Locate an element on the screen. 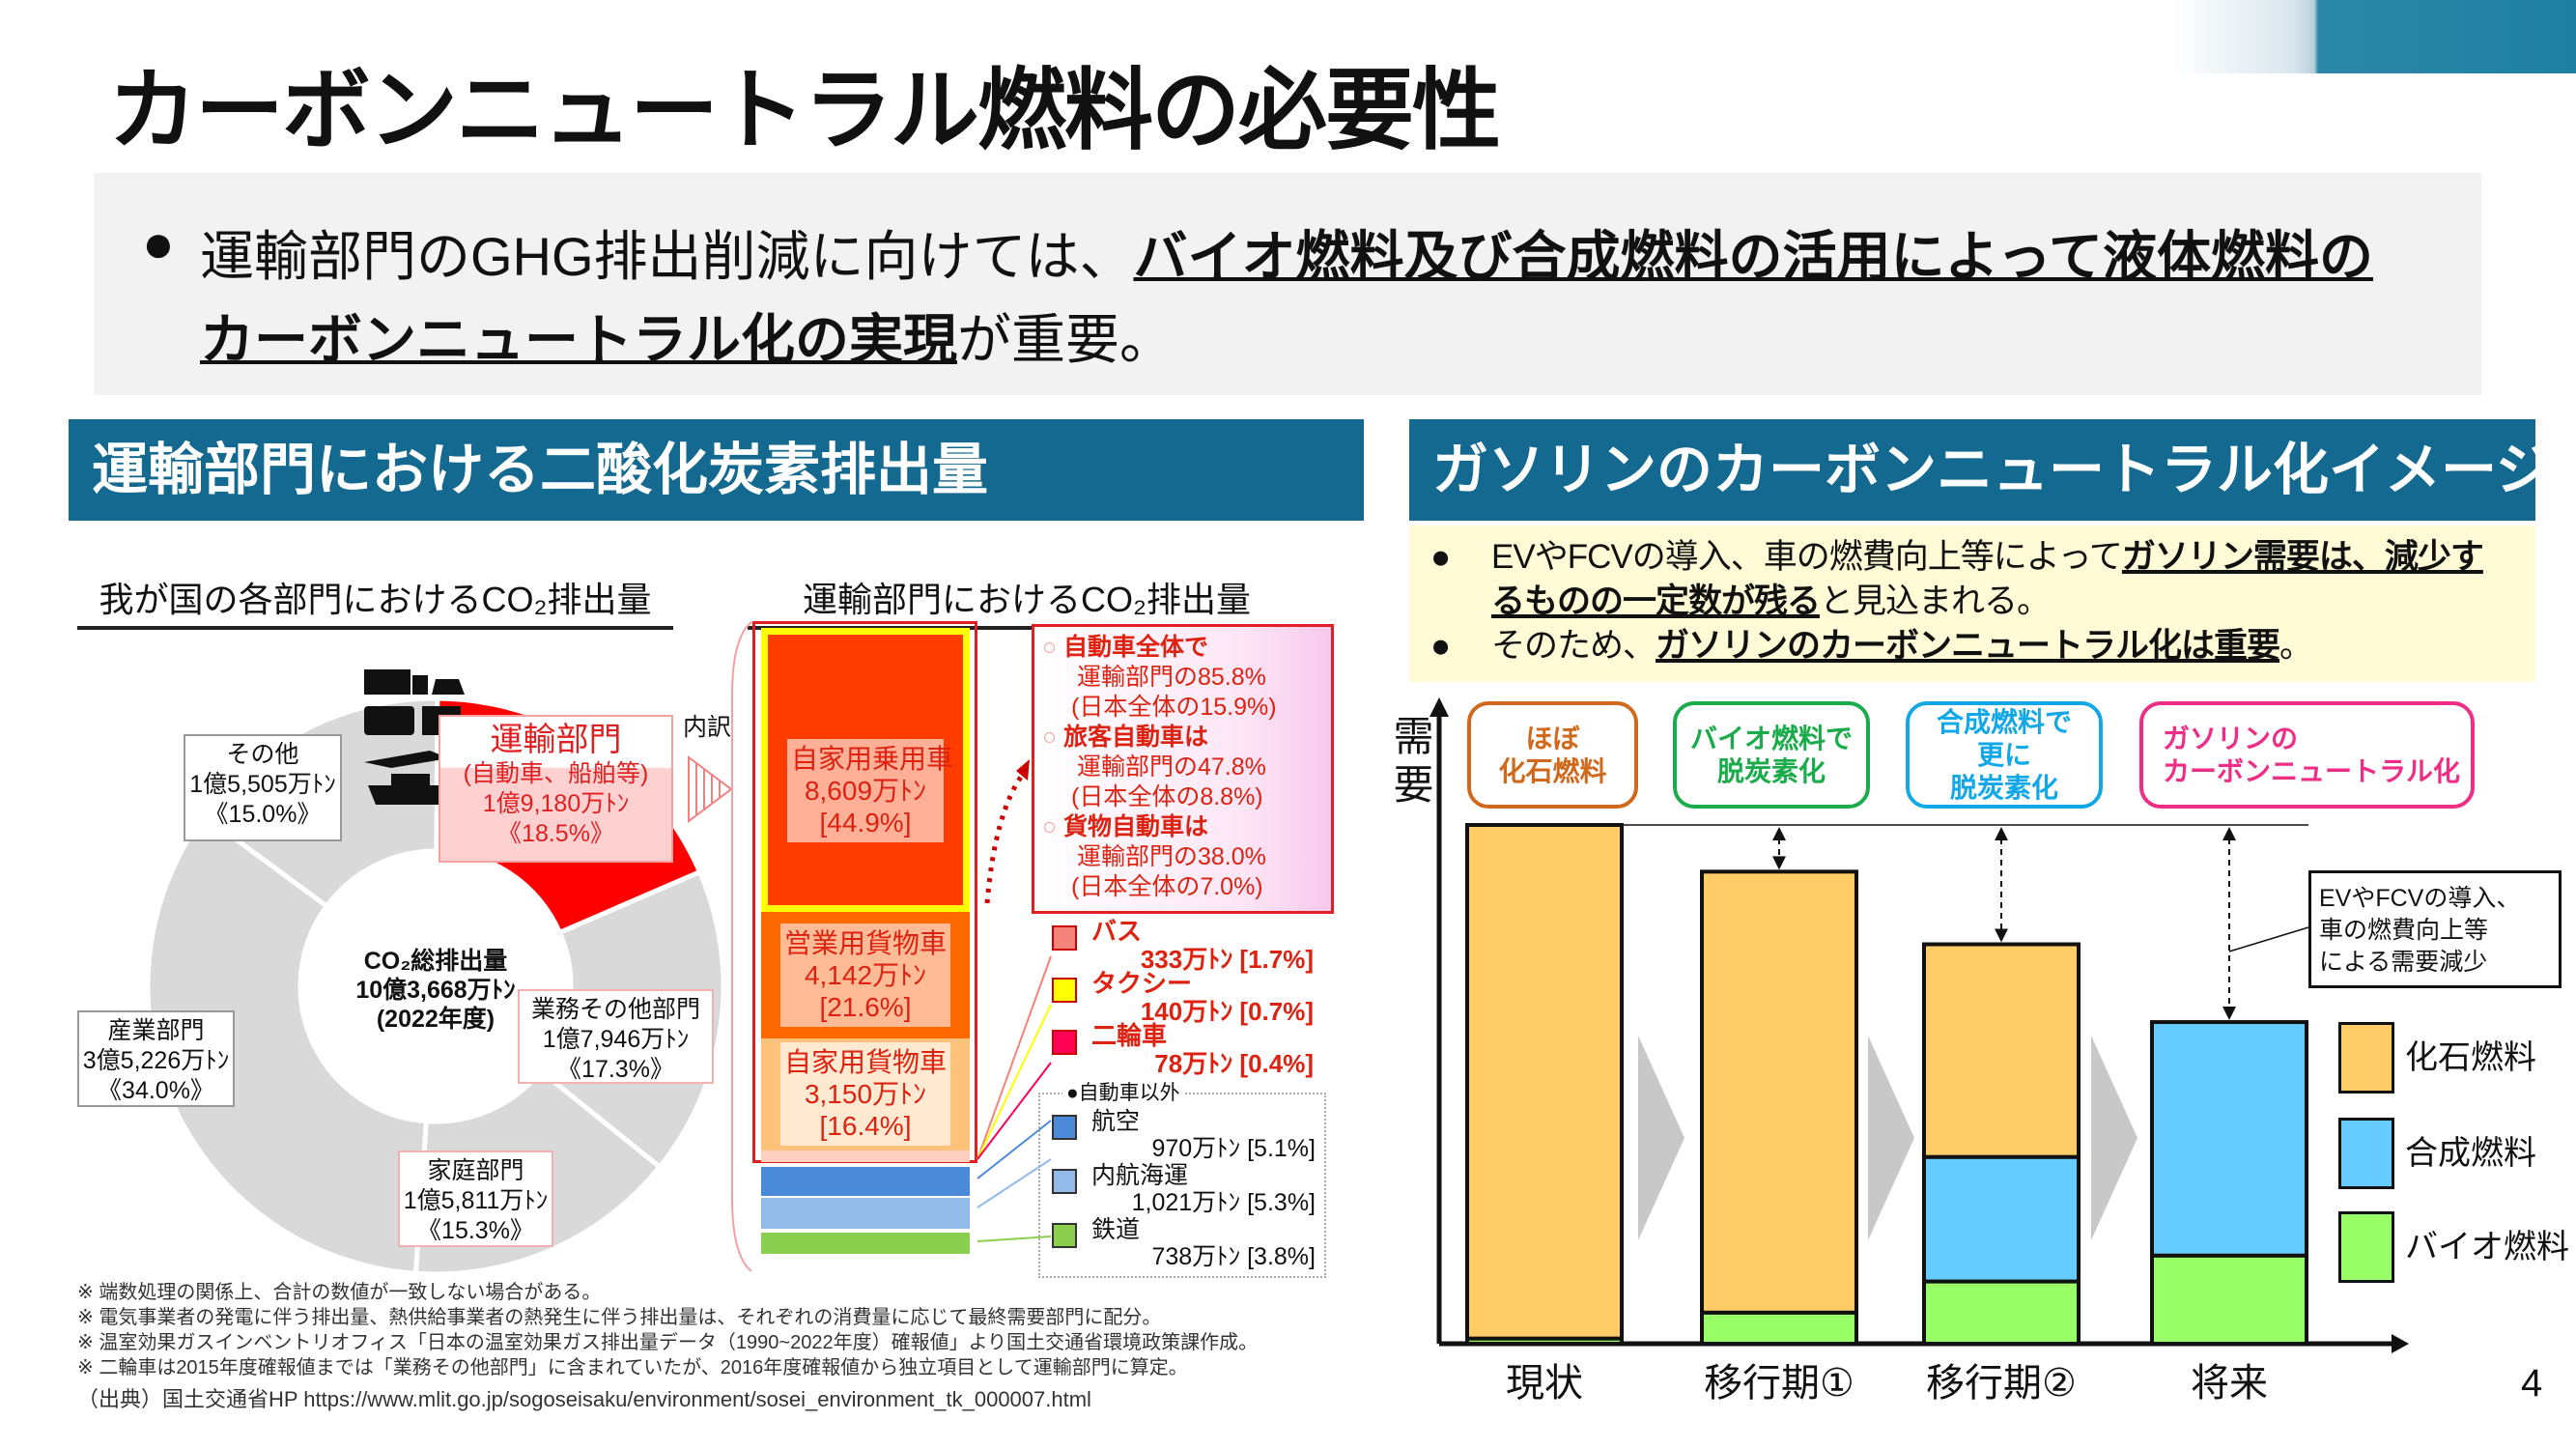 This screenshot has width=2576, height=1449. sector-label-transport: 運輸部門 (自動車、船舶等) 1億9,180万ﾄﾝ 《18.5%》 is located at coordinates (556, 789).